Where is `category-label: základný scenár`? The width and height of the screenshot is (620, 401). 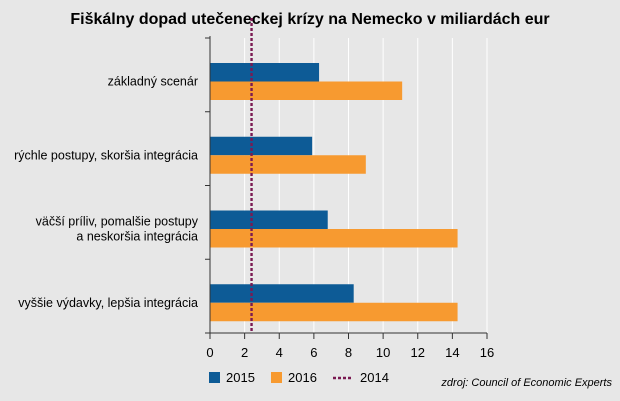 category-label: základný scenár is located at coordinates (153, 82).